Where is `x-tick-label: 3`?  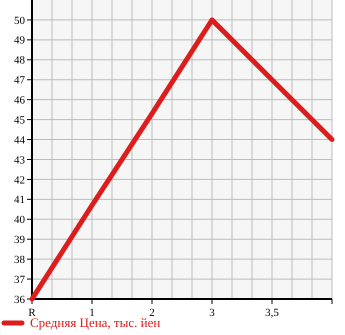 x-tick-label: 3 is located at coordinates (212, 313).